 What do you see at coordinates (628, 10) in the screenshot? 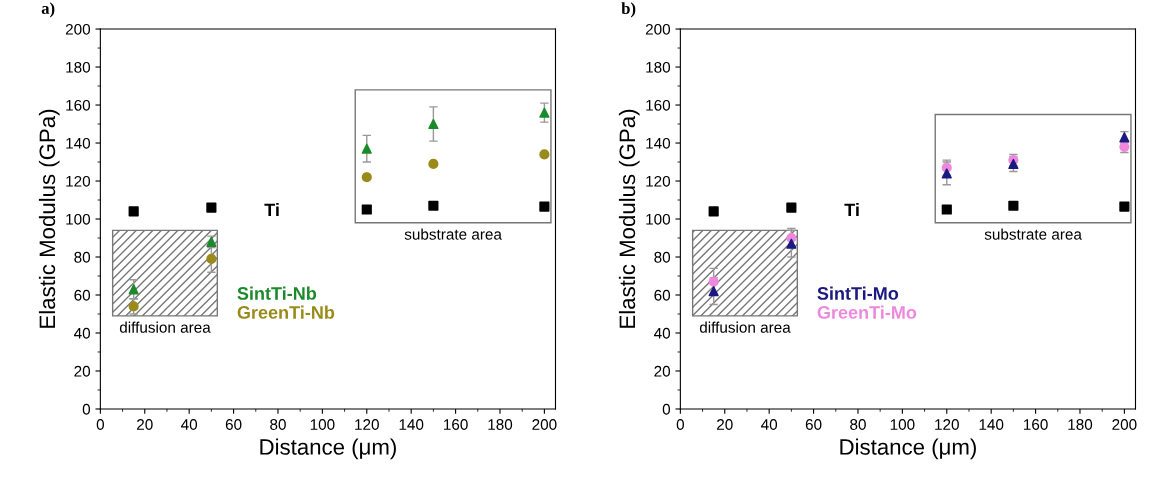
I see `chart-title: b)` at bounding box center [628, 10].